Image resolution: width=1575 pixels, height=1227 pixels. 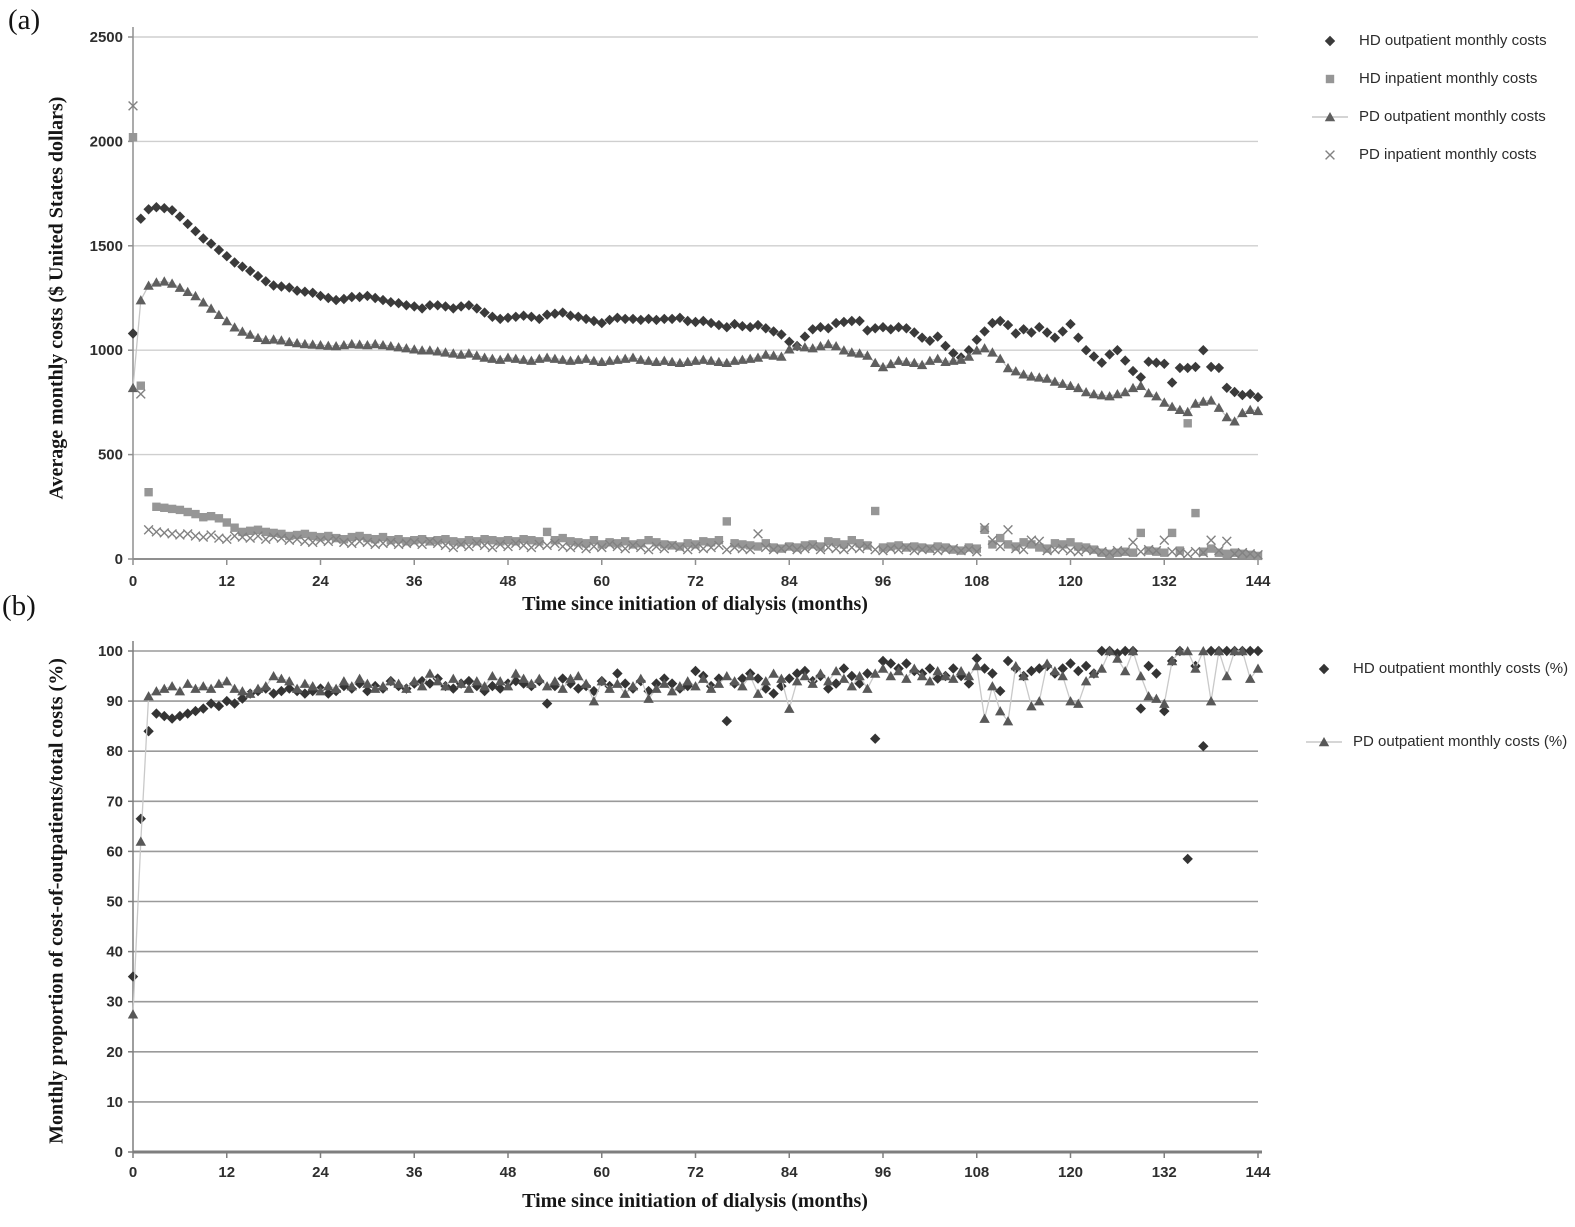 I want to click on y-tick-label: 50, so click(x=114, y=902).